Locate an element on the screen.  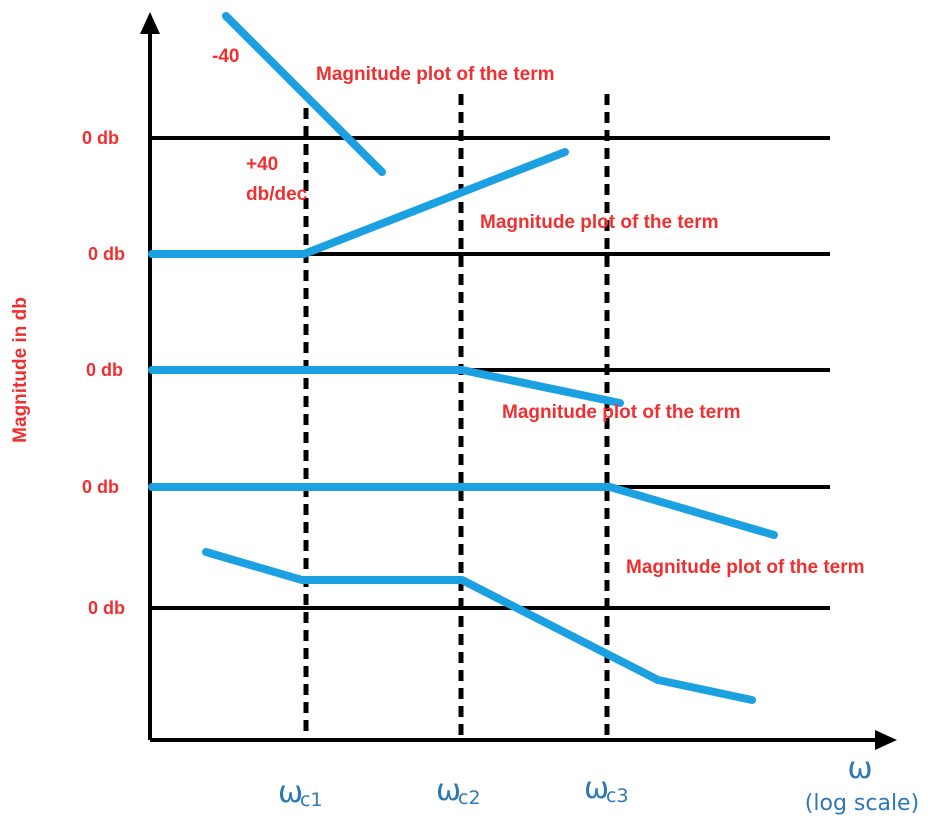
slope-plus-40-label: +40 is located at coordinates (262, 164).